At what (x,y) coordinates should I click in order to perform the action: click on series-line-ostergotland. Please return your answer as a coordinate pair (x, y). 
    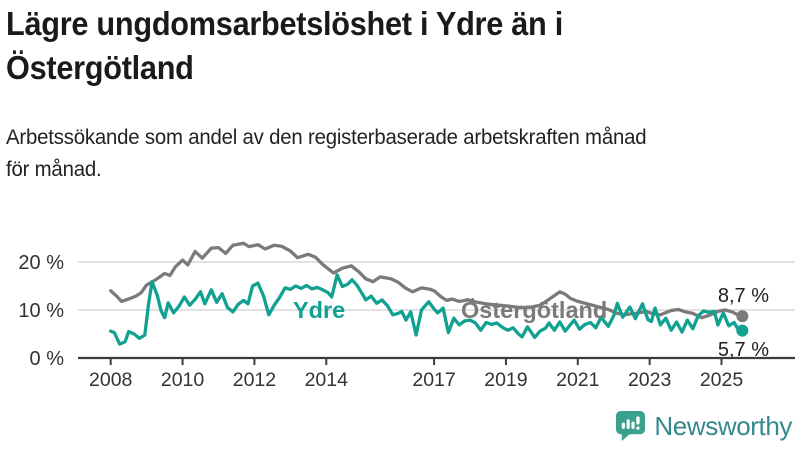
    Looking at the image, I should click on (426, 280).